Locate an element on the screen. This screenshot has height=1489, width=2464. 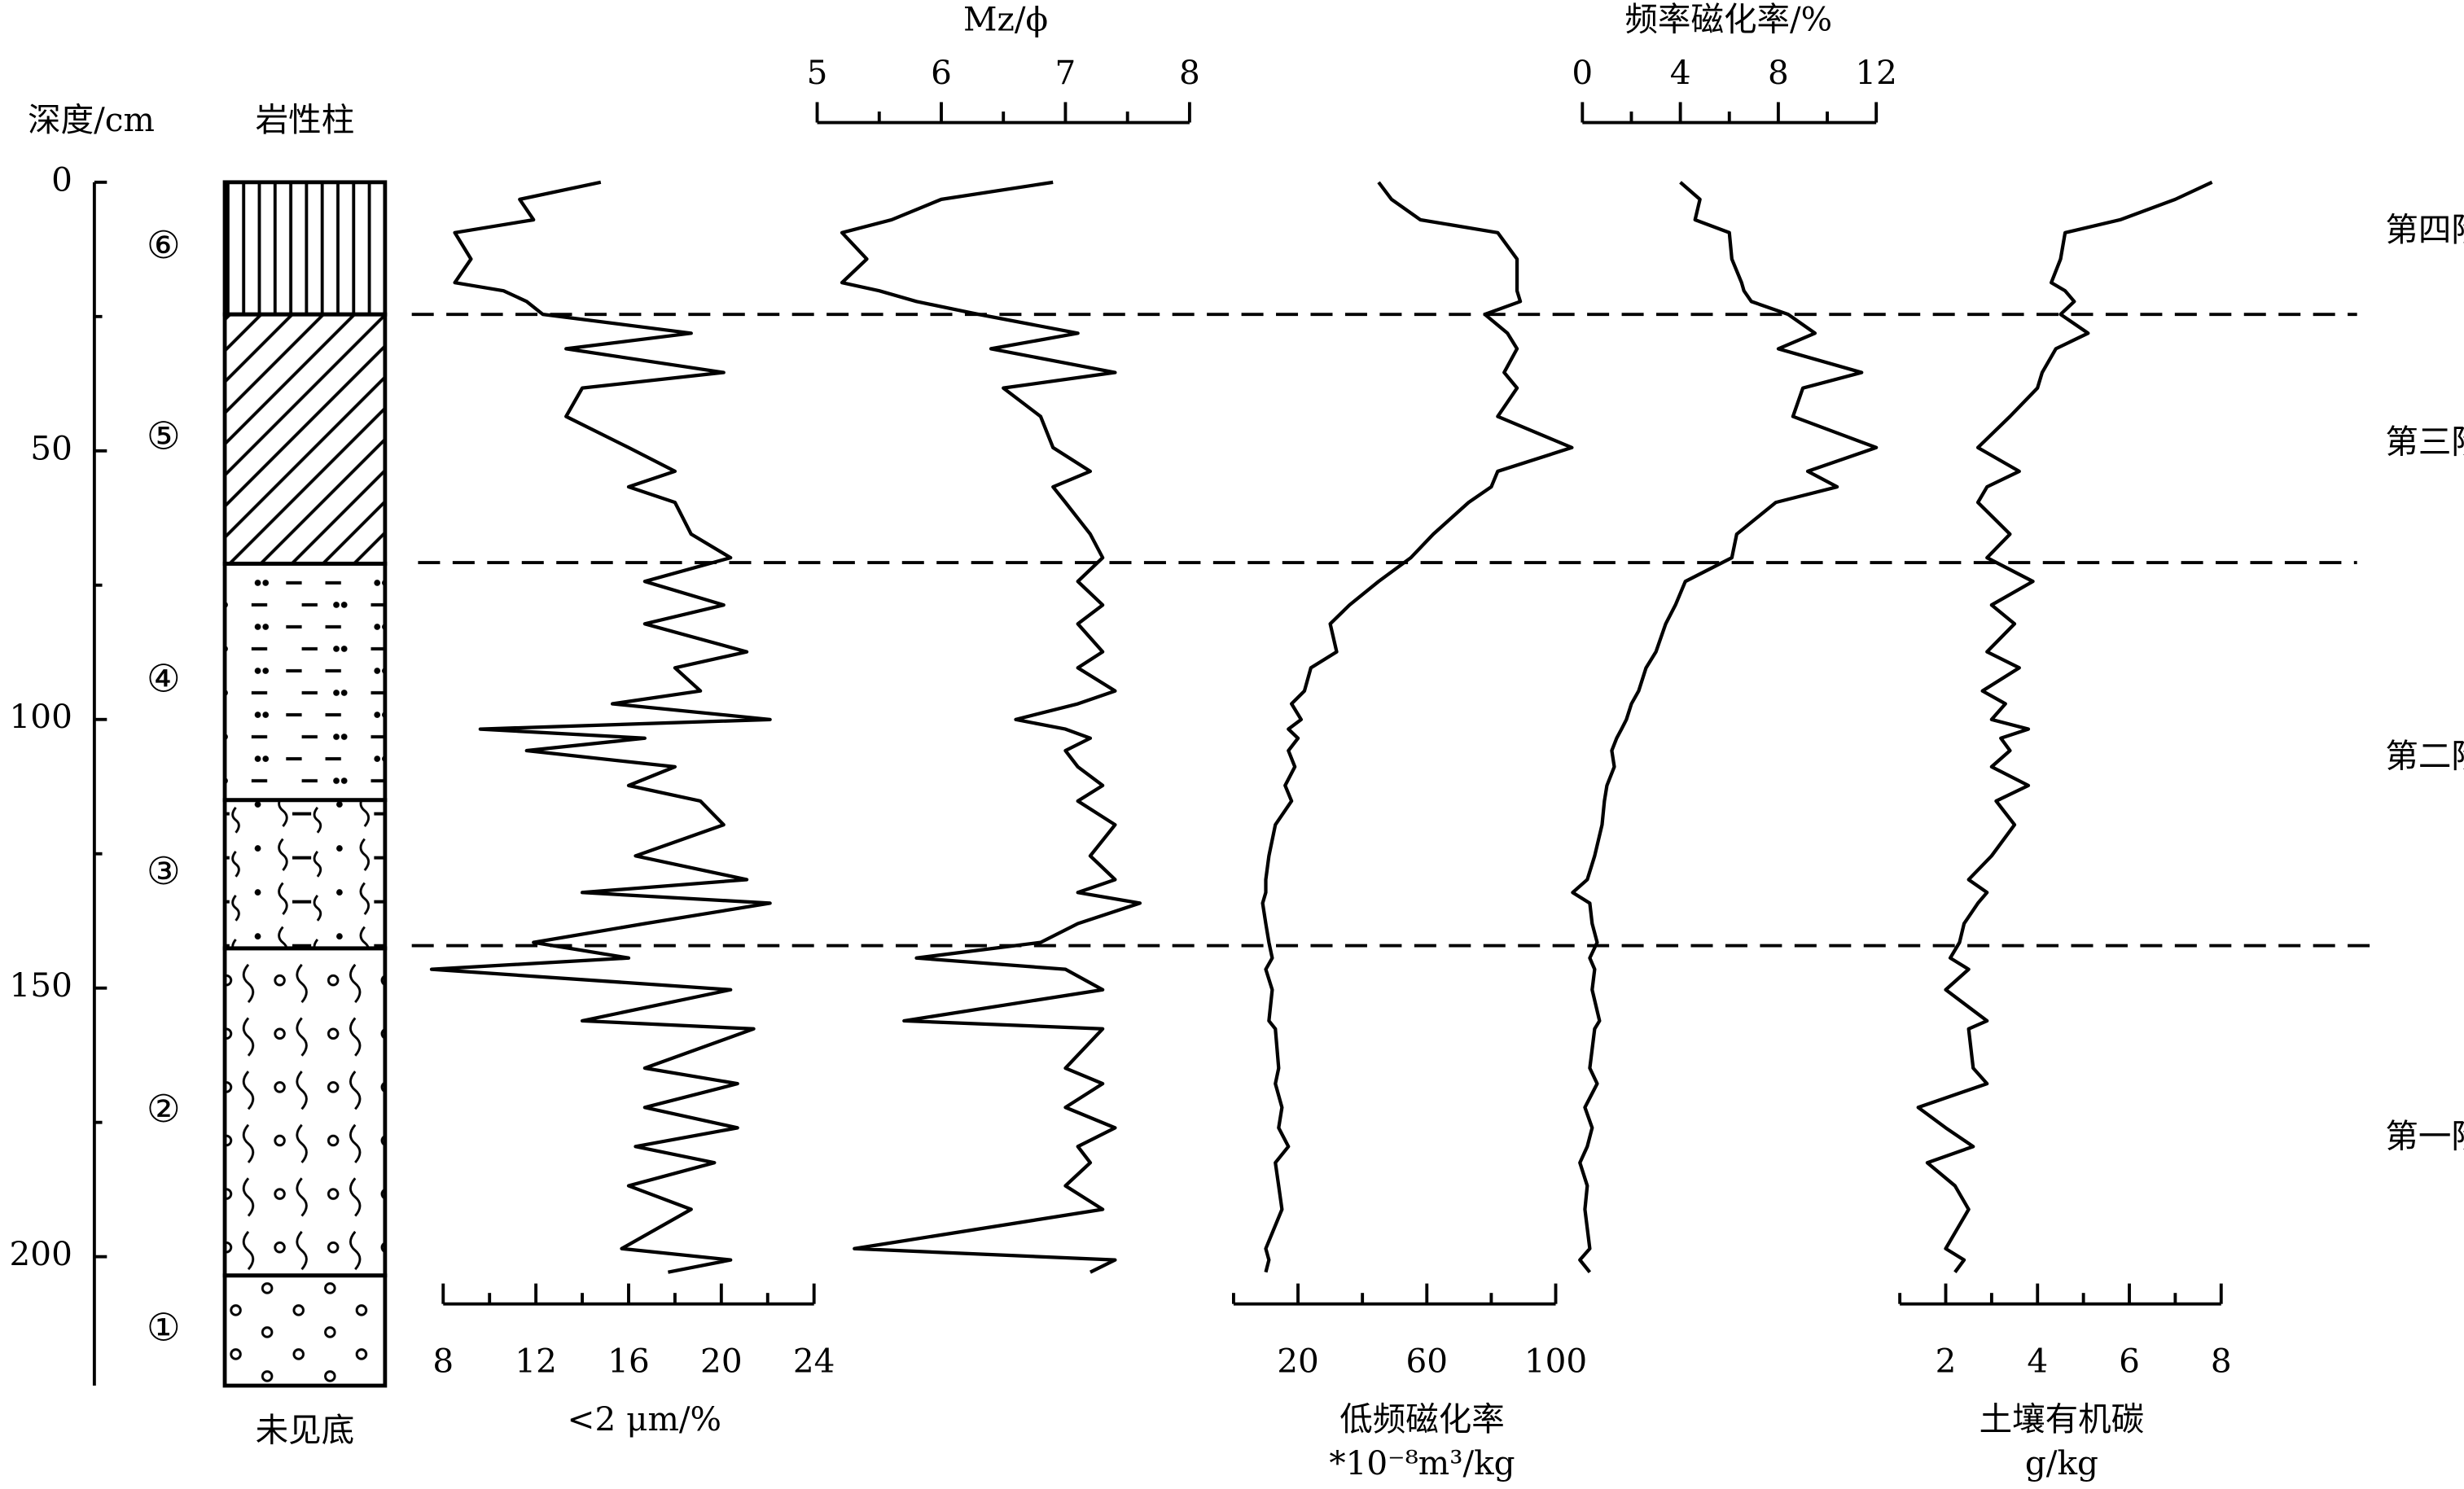
x-axis-title: <2 μm/% is located at coordinates (645, 1419).